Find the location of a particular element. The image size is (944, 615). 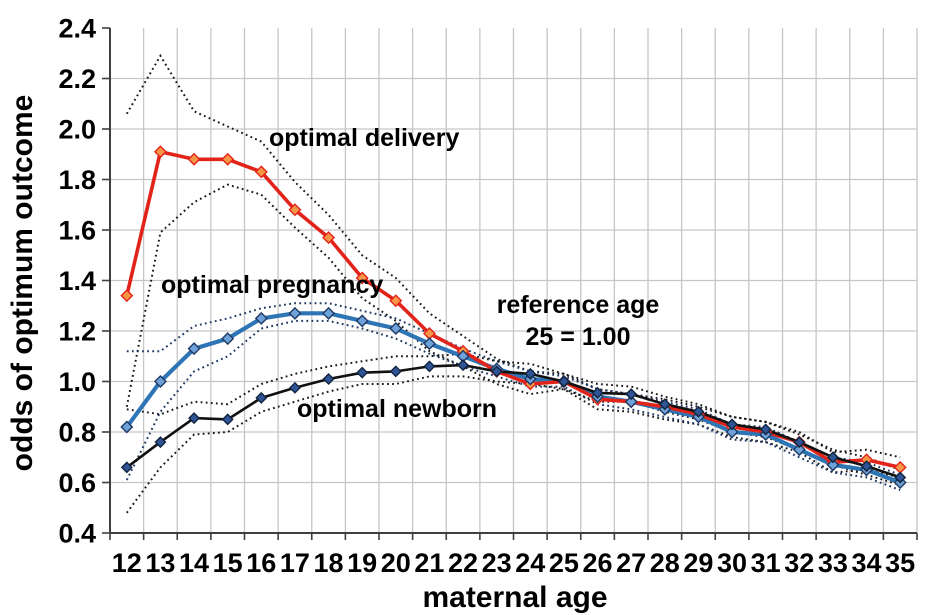

x-tick-label: 28 is located at coordinates (665, 563).